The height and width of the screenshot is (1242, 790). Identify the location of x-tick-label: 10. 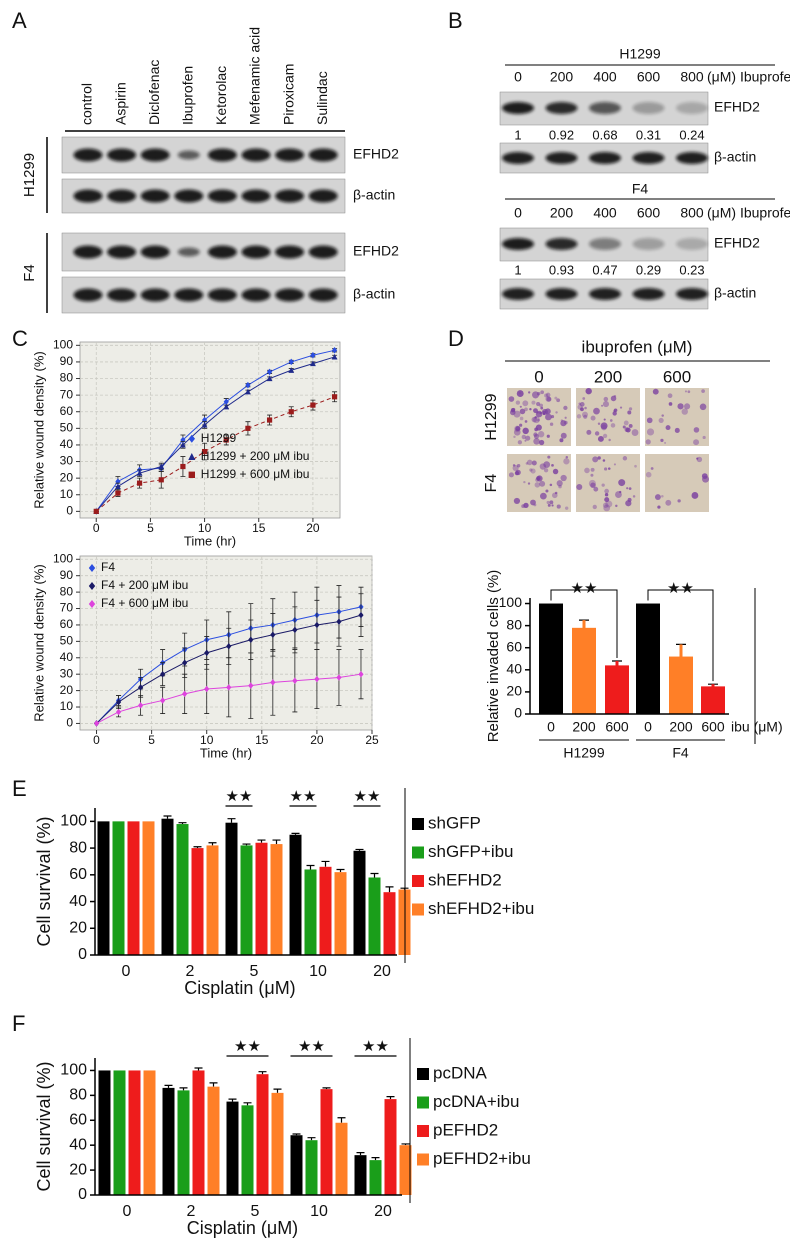
(318, 971).